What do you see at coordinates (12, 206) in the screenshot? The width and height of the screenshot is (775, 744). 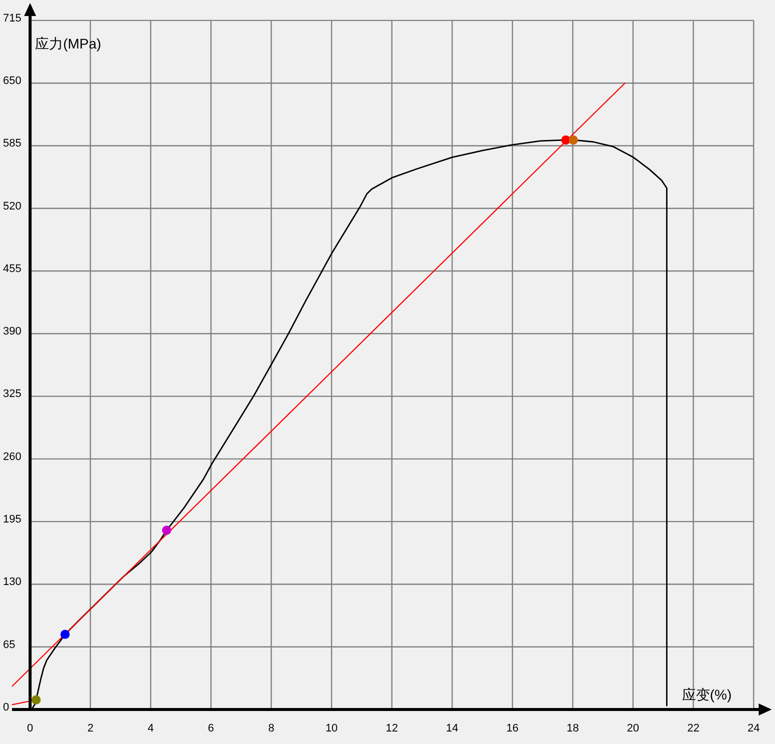 I see `y-tick-label: 520` at bounding box center [12, 206].